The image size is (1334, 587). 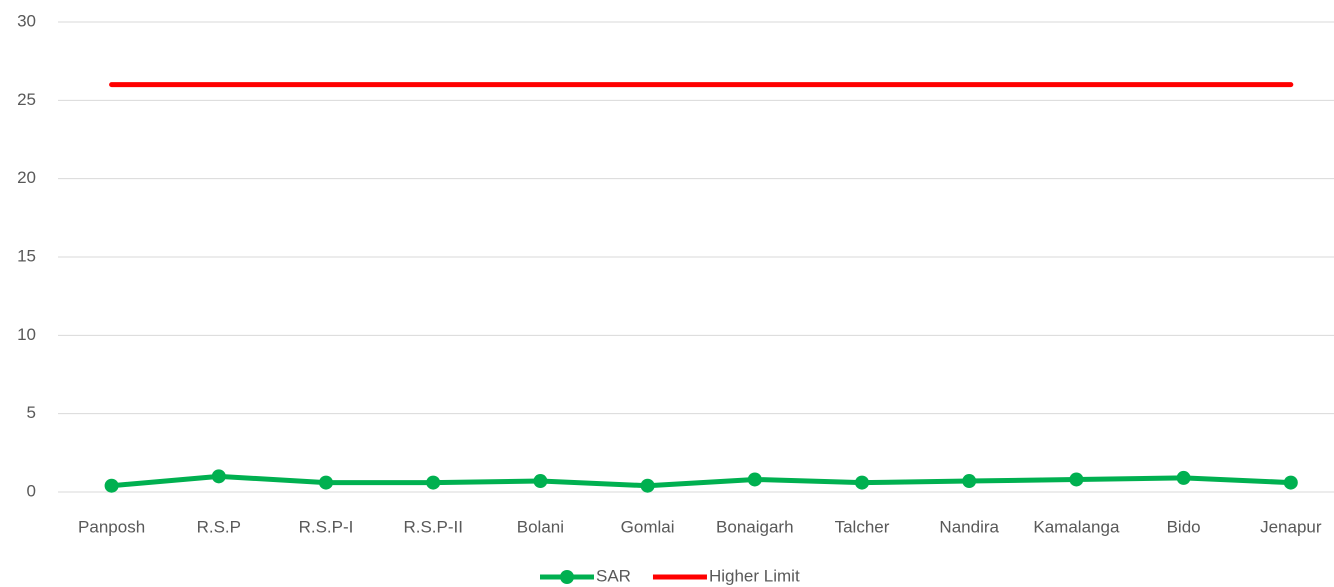 I want to click on legend-label: Higher Limit, so click(x=754, y=575).